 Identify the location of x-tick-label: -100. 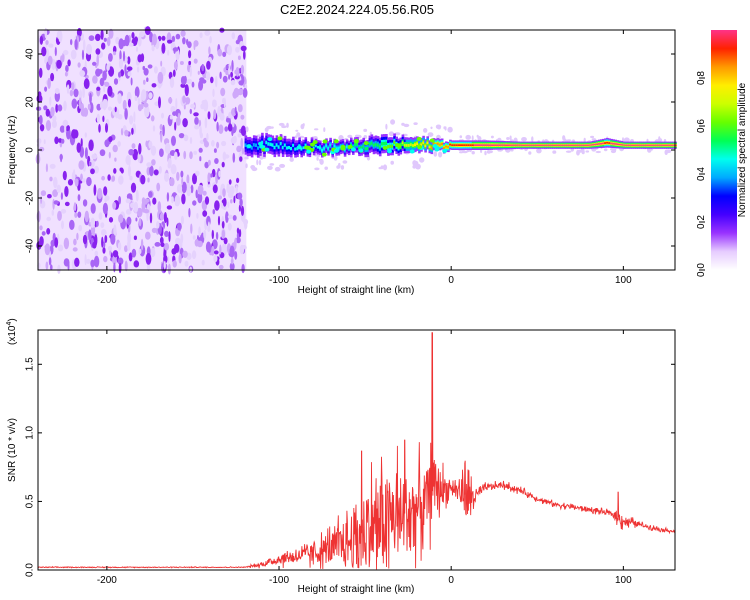
(279, 580).